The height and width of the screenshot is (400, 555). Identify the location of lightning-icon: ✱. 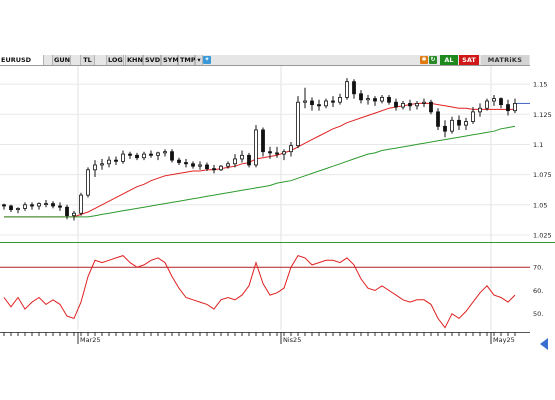
(424, 60).